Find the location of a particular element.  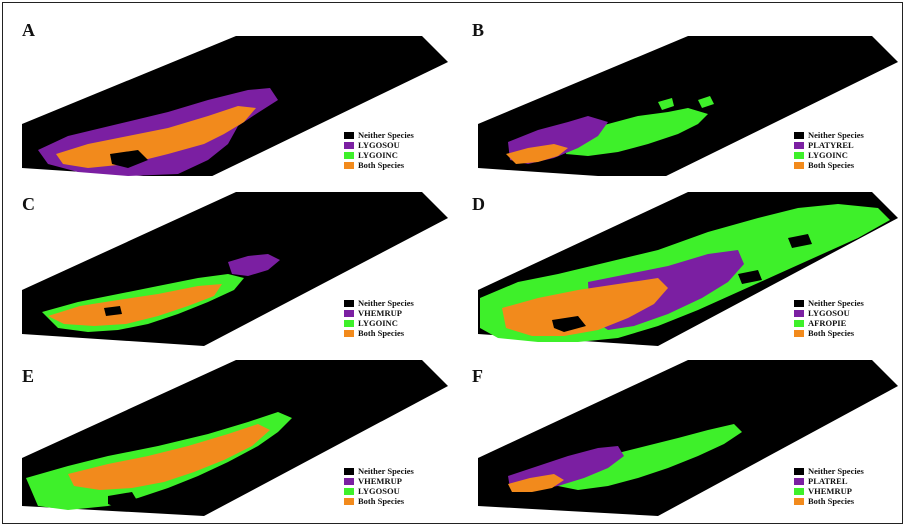

legend-item-species2: AFROPIE is located at coordinates (829, 323).